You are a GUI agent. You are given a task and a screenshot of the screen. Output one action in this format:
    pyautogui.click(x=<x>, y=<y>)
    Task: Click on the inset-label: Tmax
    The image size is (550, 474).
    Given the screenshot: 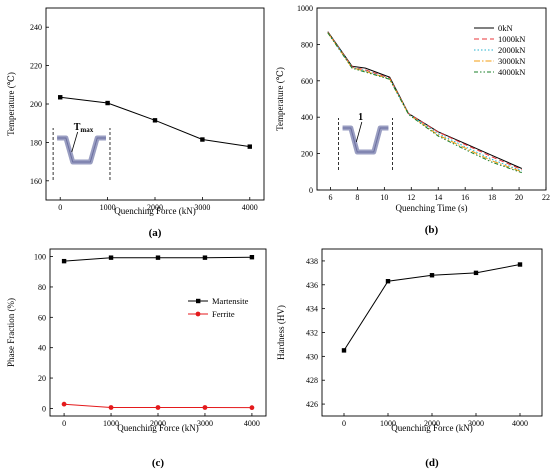 What is the action you would take?
    pyautogui.click(x=84, y=128)
    